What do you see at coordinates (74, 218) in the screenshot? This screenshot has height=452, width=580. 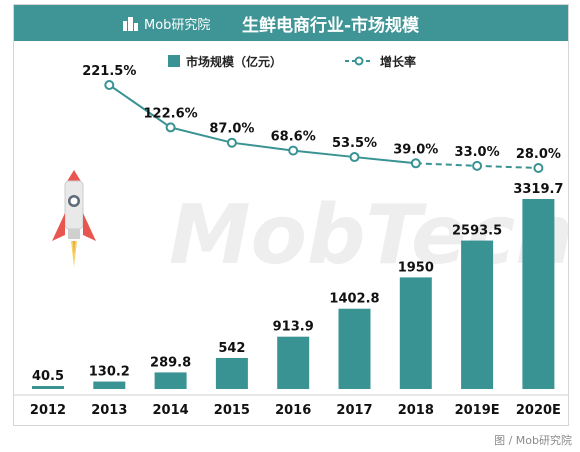 I see `rocket-illustration` at bounding box center [74, 218].